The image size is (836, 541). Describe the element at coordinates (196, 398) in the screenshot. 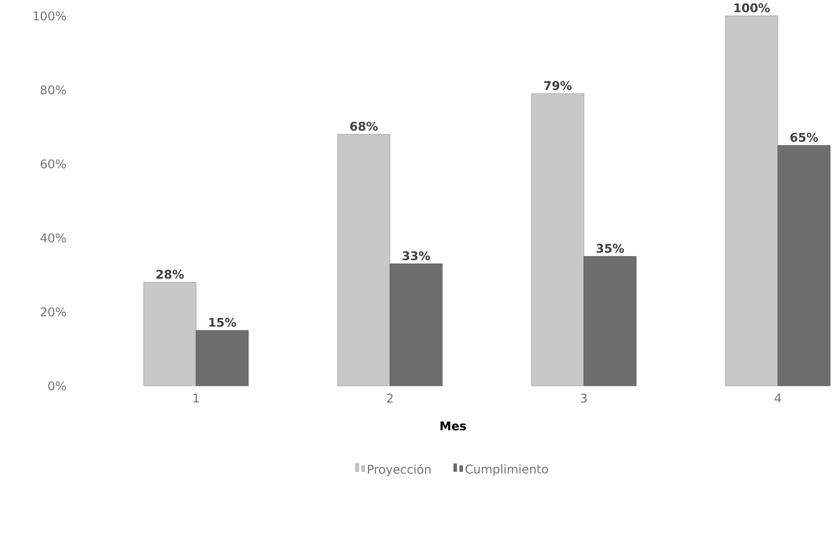

I see `x-tick-label: 1` at that location.